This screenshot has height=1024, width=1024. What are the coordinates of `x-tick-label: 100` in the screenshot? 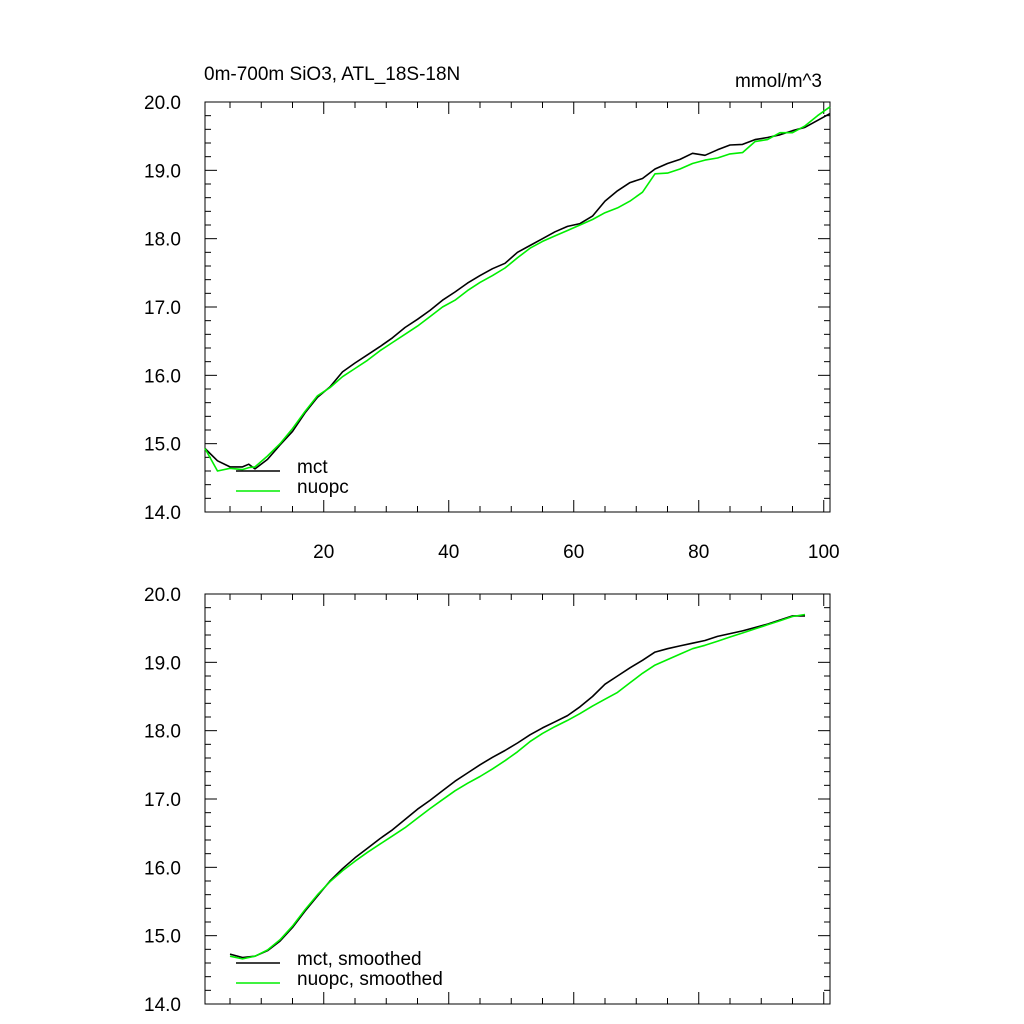 It's located at (824, 552).